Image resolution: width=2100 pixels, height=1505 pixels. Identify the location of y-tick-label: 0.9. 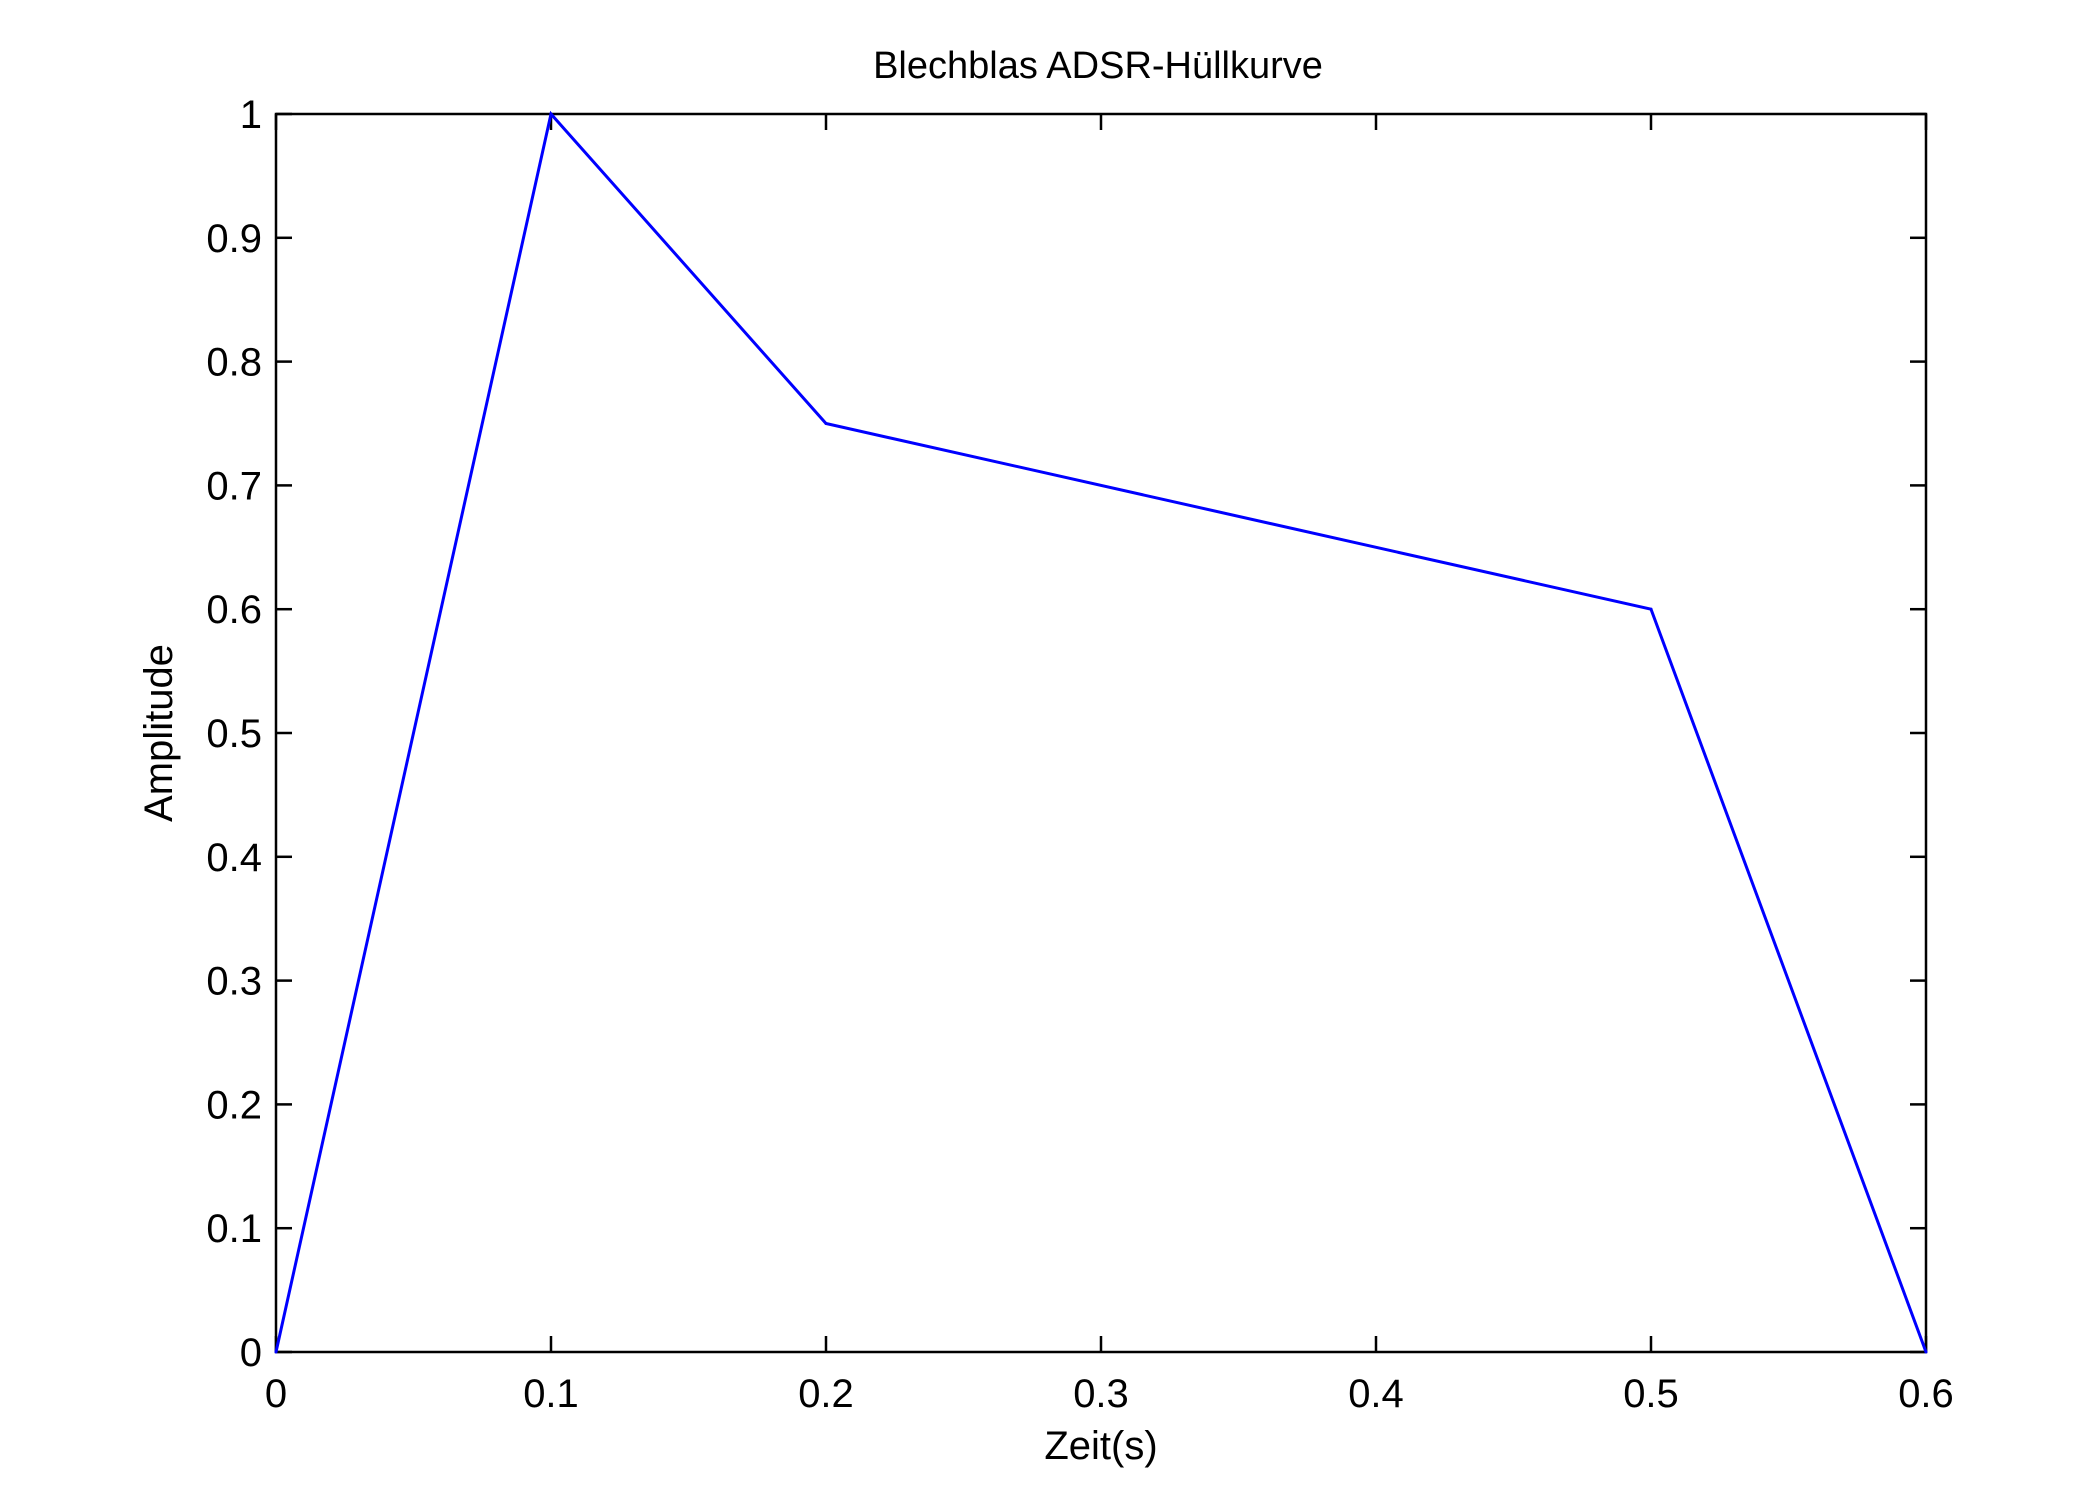
(234, 239).